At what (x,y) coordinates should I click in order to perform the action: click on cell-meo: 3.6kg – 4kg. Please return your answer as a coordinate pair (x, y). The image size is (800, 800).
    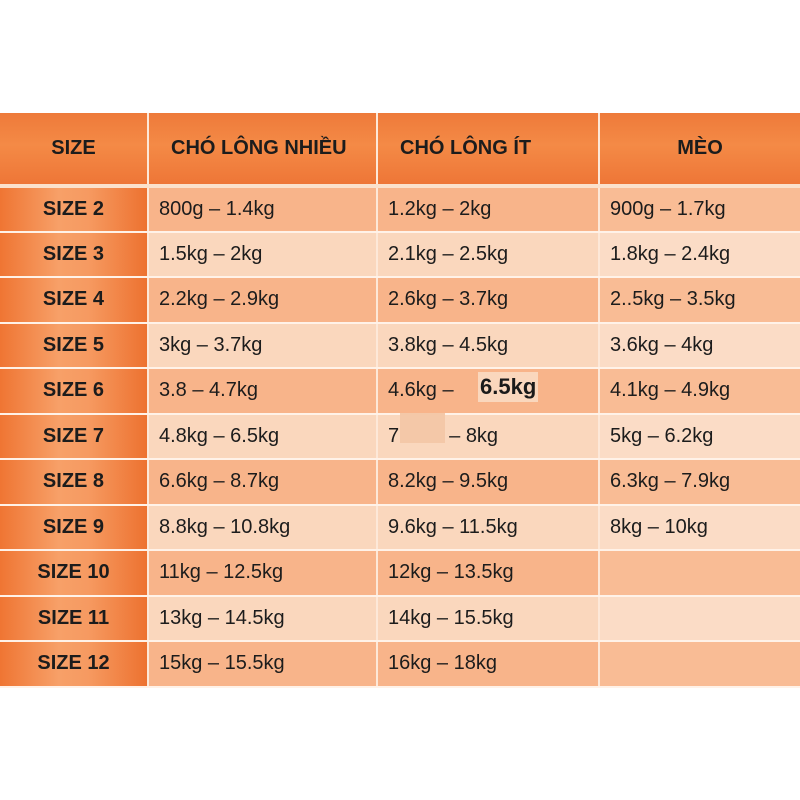
    Looking at the image, I should click on (699, 345).